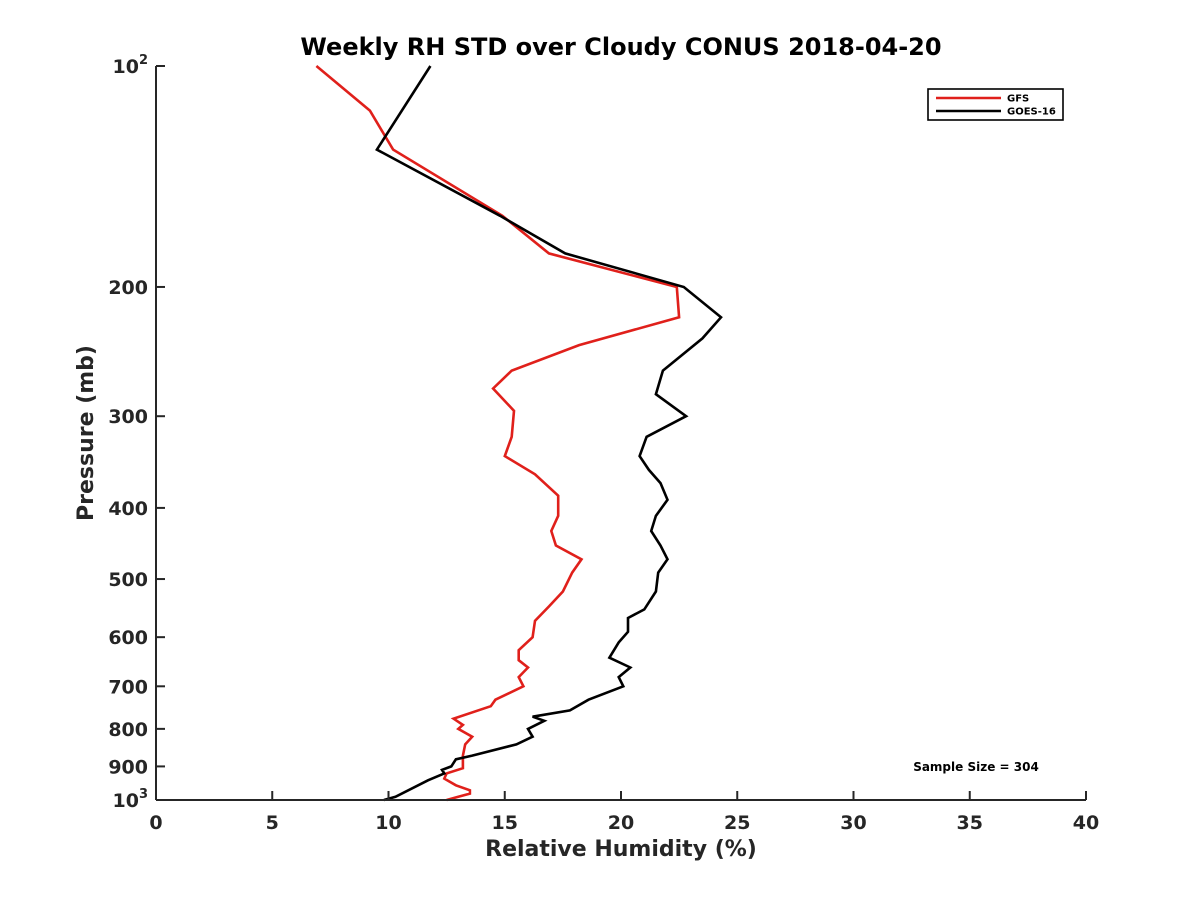 The height and width of the screenshot is (900, 1200). Describe the element at coordinates (155, 823) in the screenshot. I see `x-tick-label: 0` at that location.